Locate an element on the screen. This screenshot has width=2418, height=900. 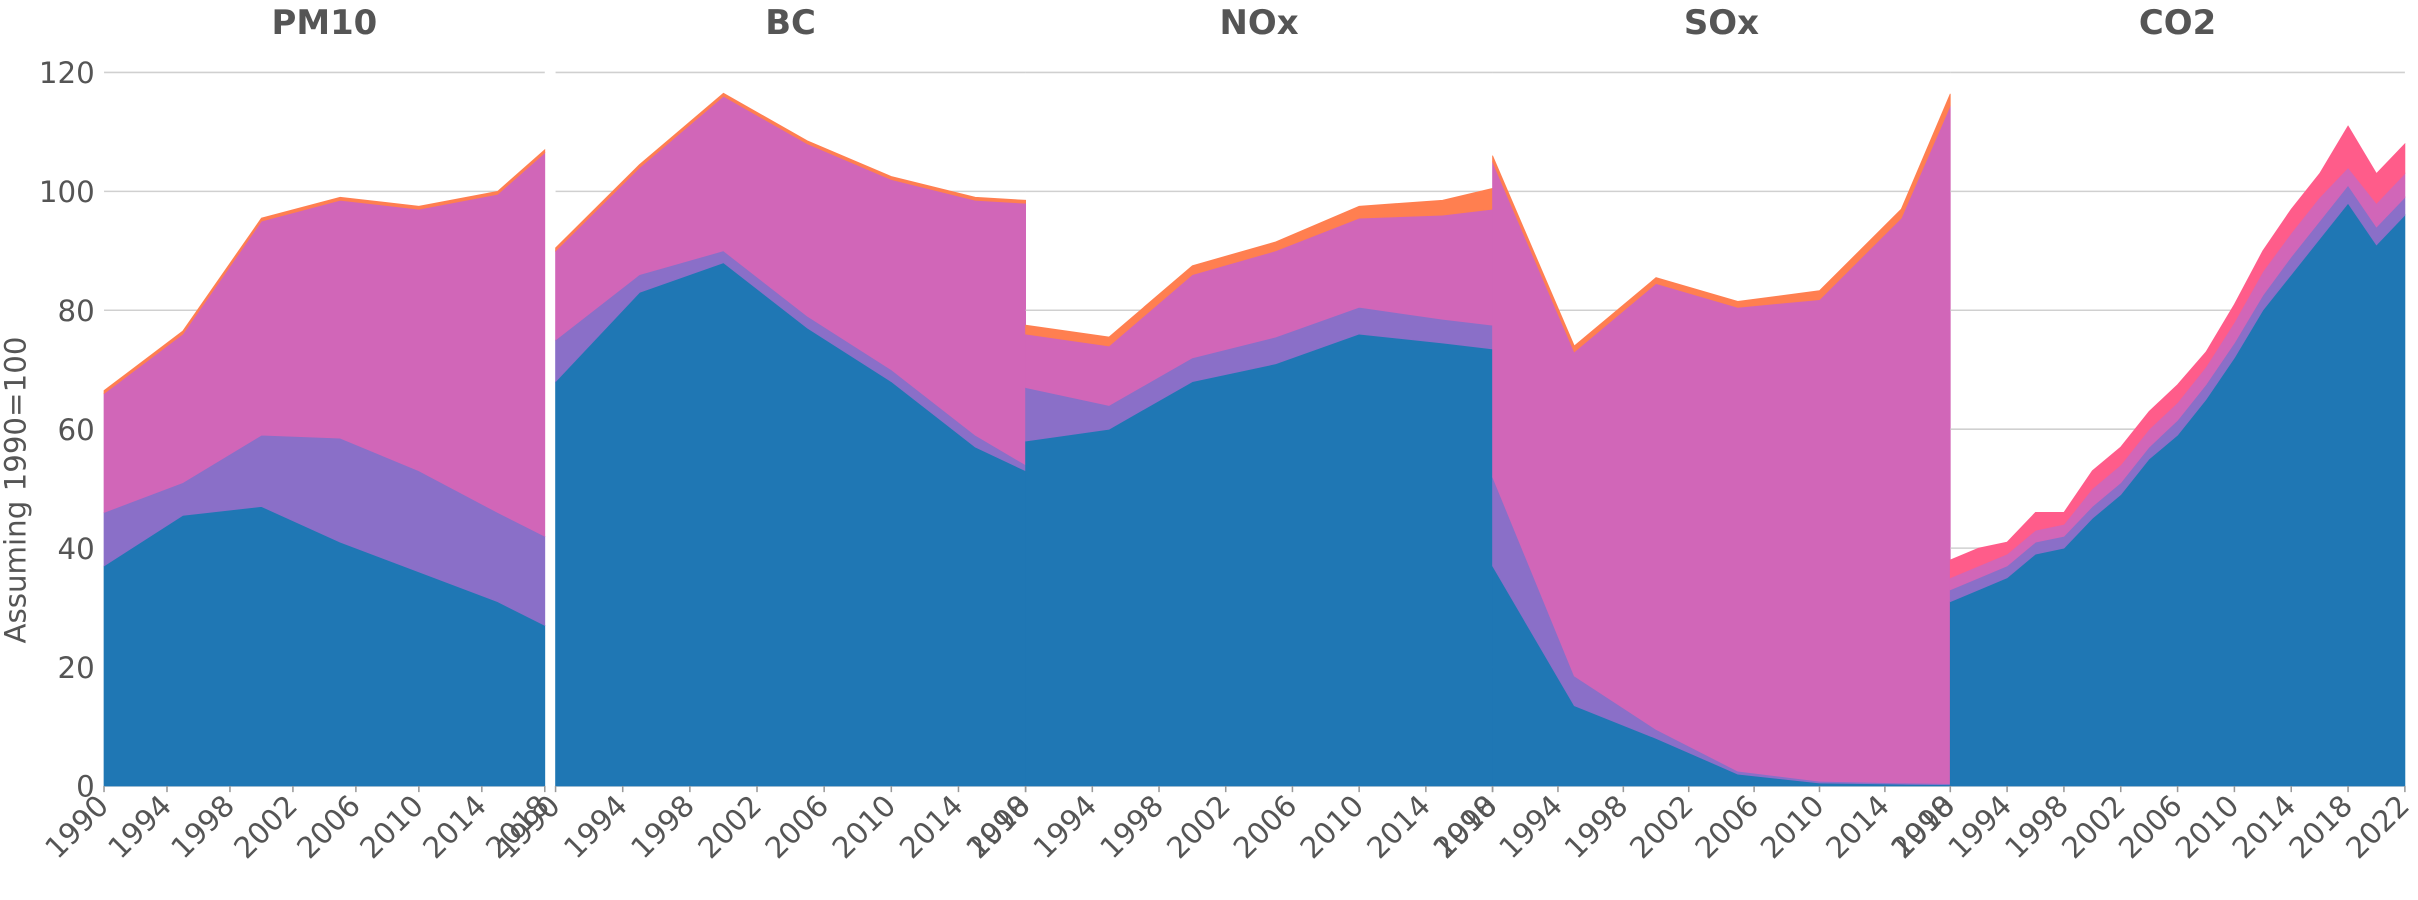
y-tick-label: 120 is located at coordinates (67, 73).